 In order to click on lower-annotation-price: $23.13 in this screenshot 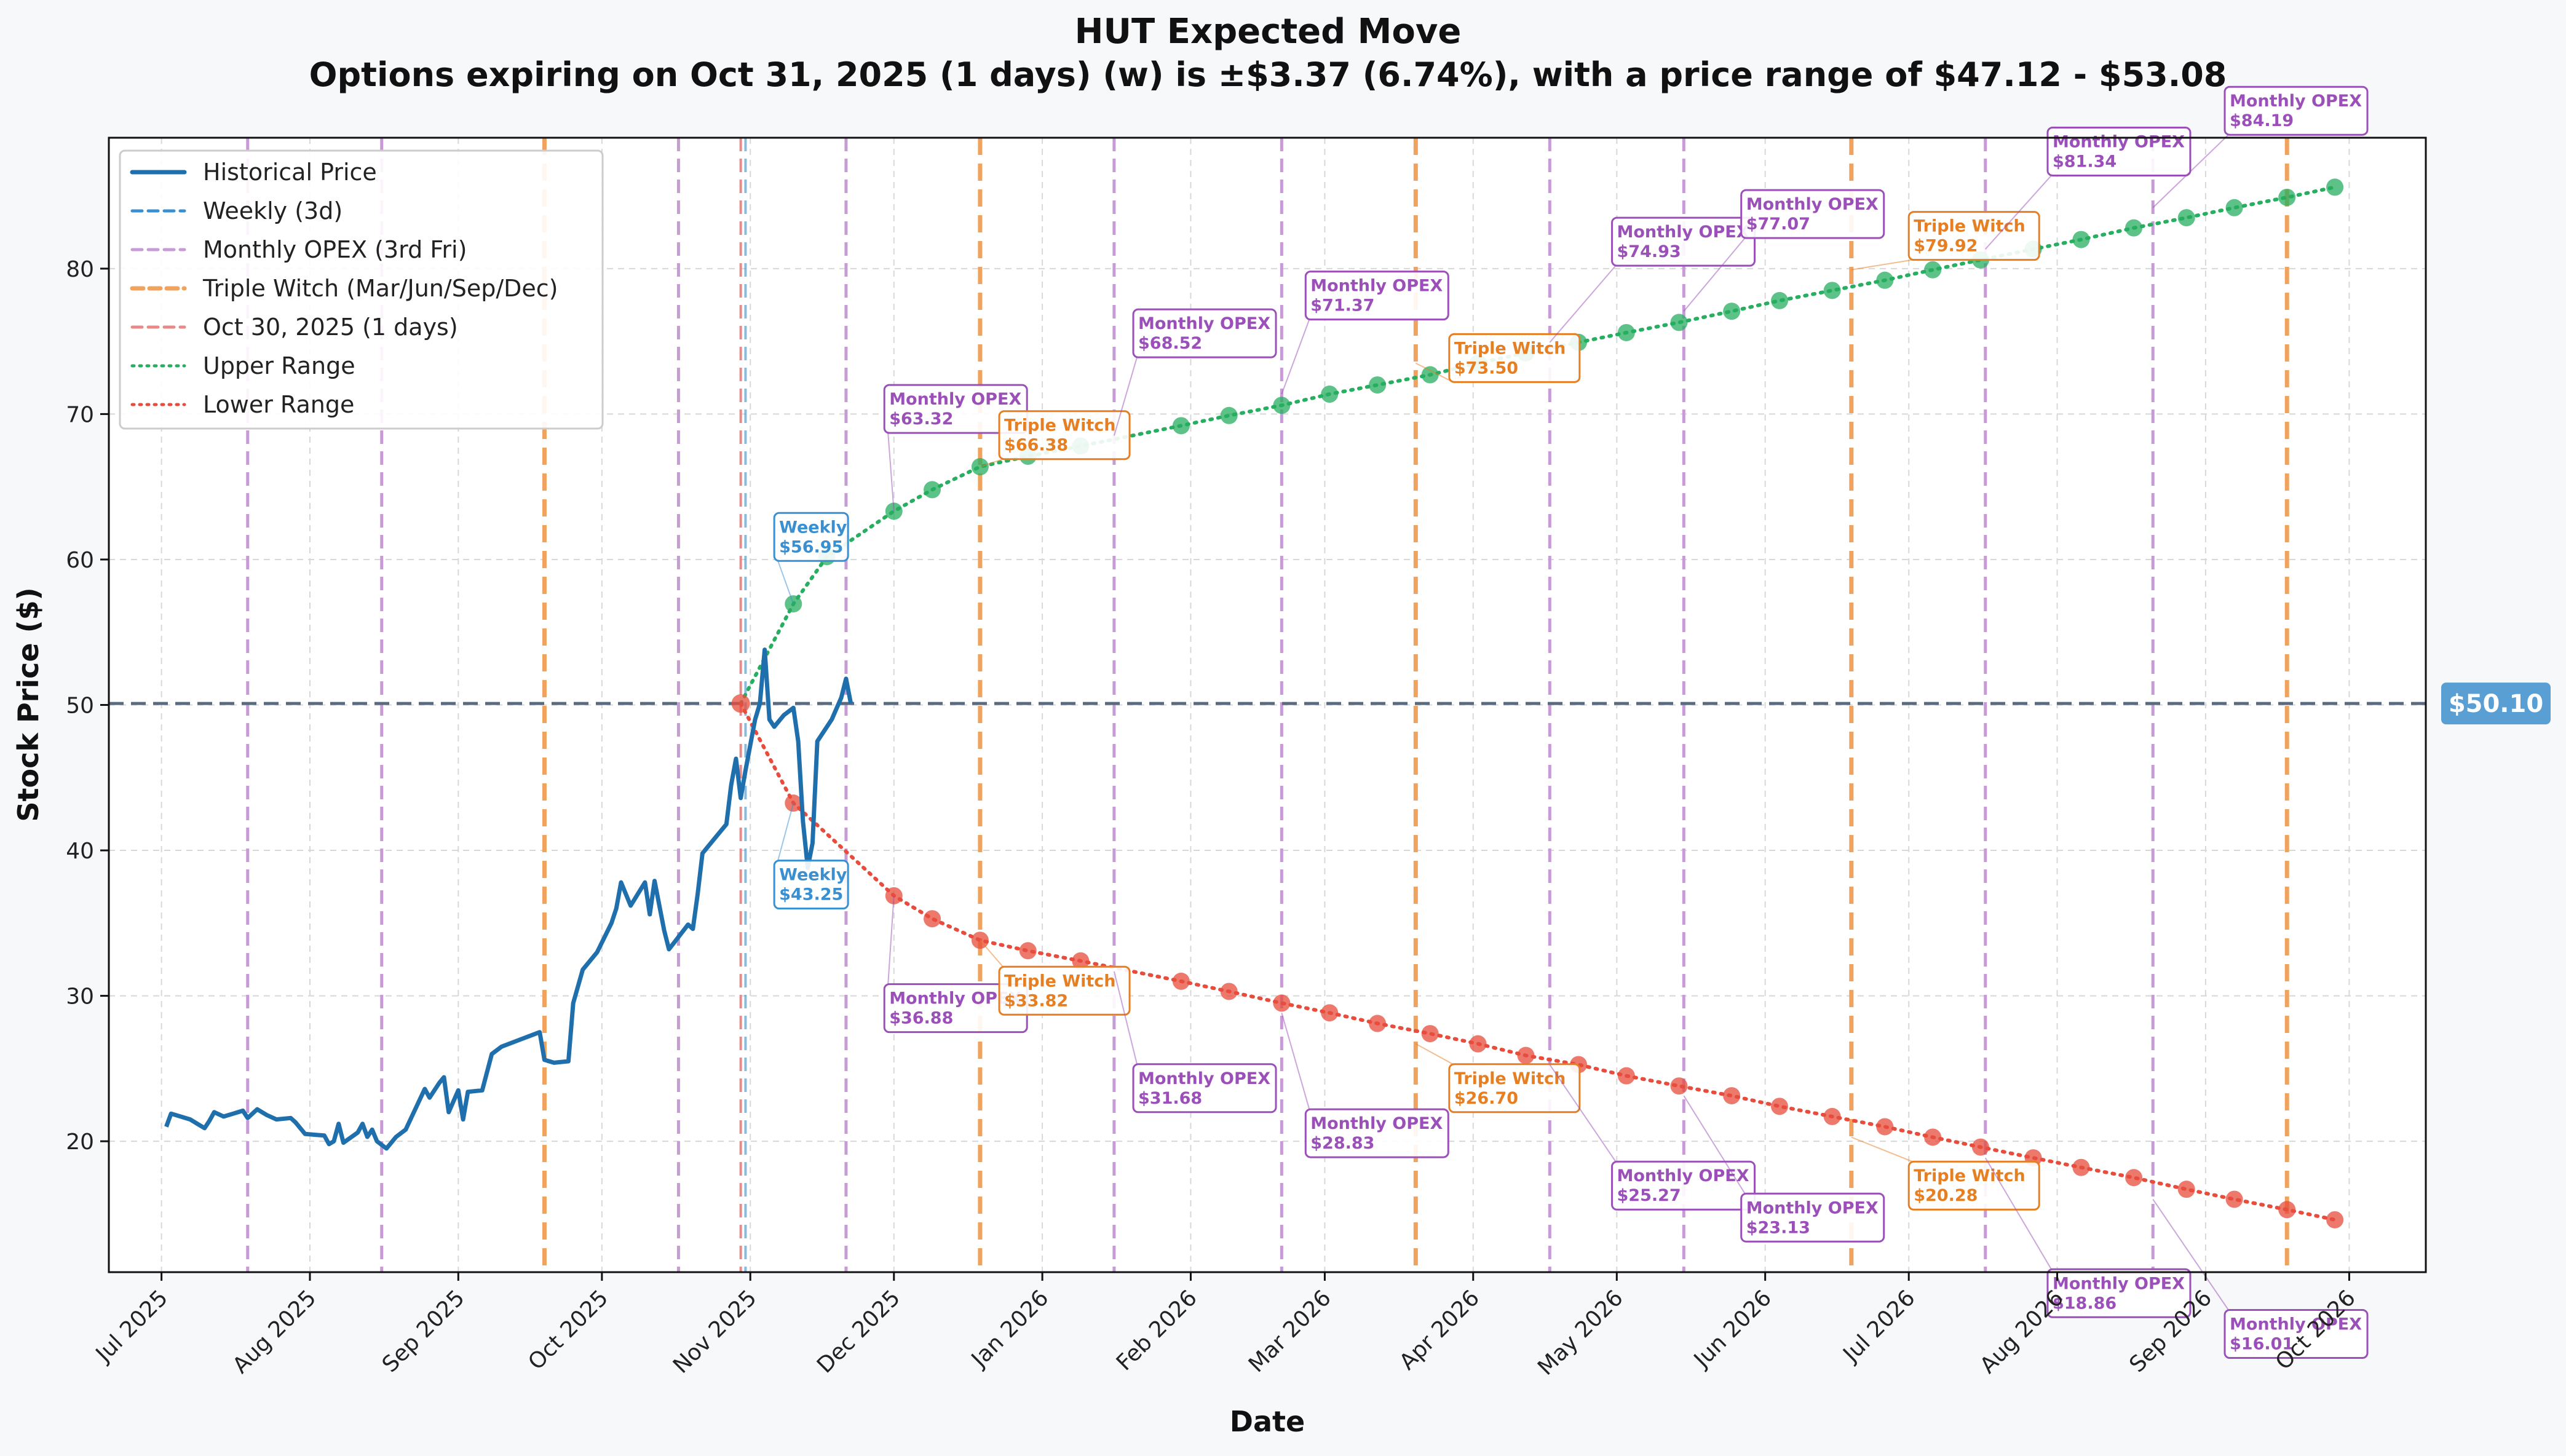, I will do `click(1778, 1227)`.